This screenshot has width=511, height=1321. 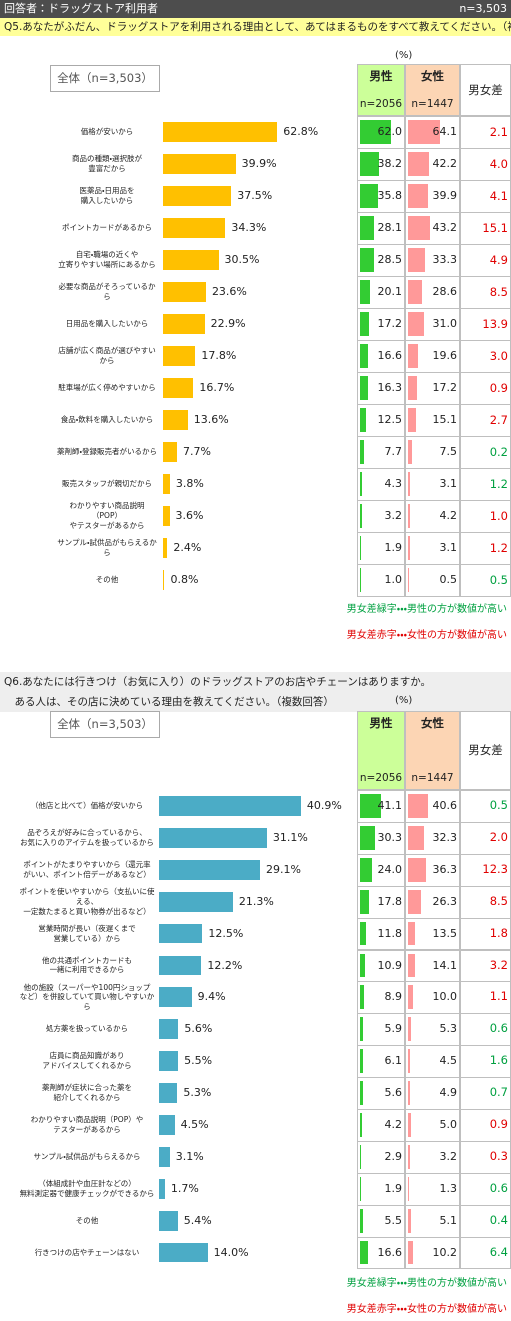 What do you see at coordinates (87, 965) in the screenshot?
I see `category-label: 他の共通ポイントカードも 一緒に利用できるから` at bounding box center [87, 965].